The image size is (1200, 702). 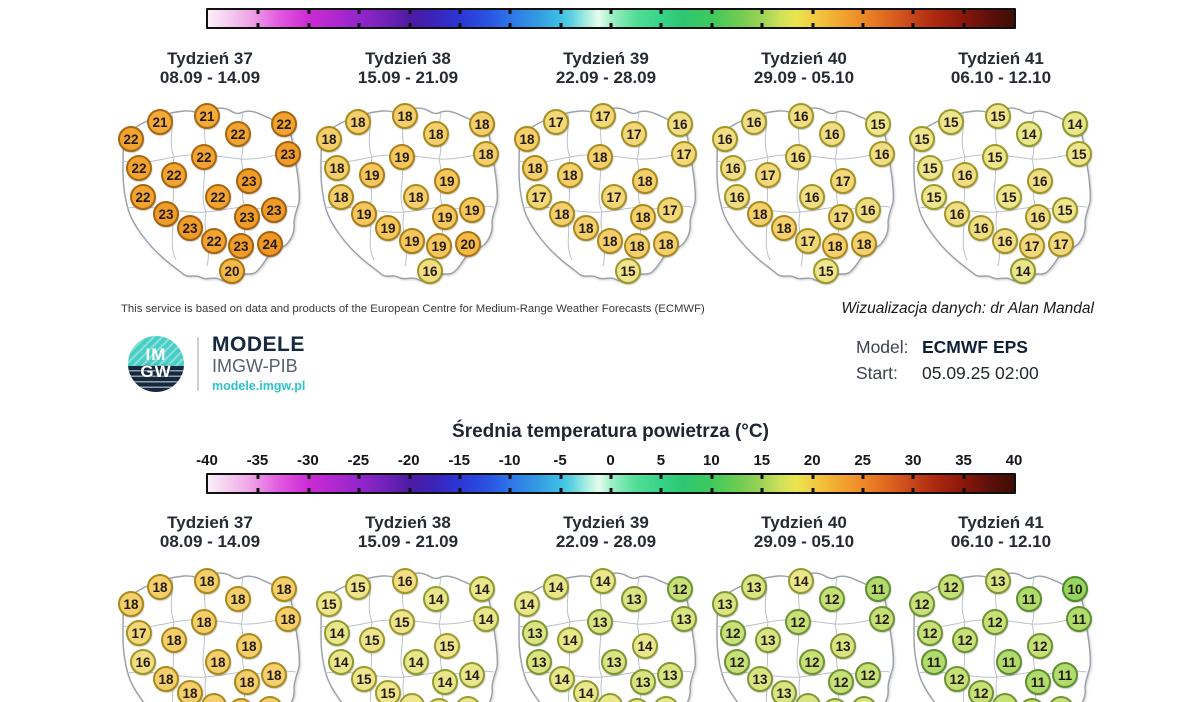 I want to click on poland-map: 12 13 10 12 11 11 12 12 12 11 12 11 12 11 11 12, so click(x=1001, y=633).